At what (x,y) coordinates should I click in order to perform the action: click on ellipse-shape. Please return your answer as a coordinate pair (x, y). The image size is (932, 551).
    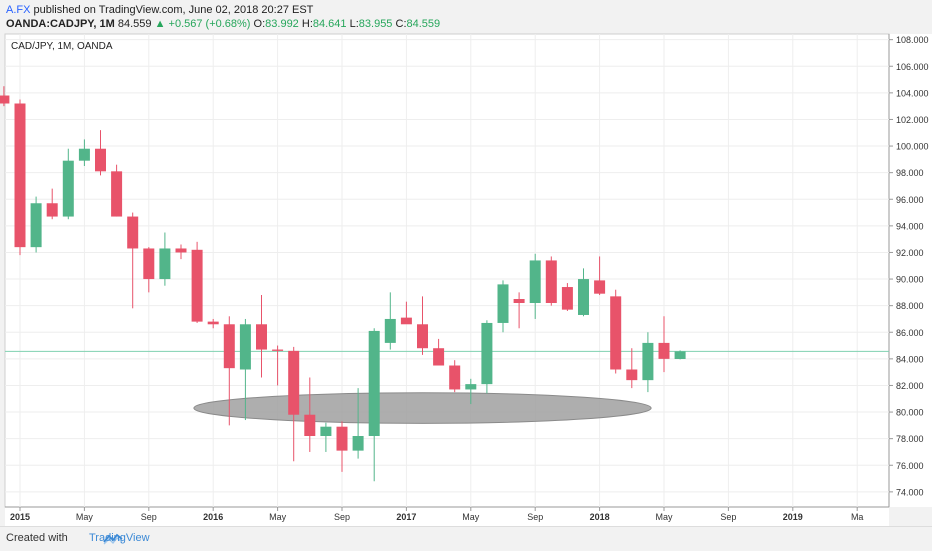
    Looking at the image, I should click on (422, 408).